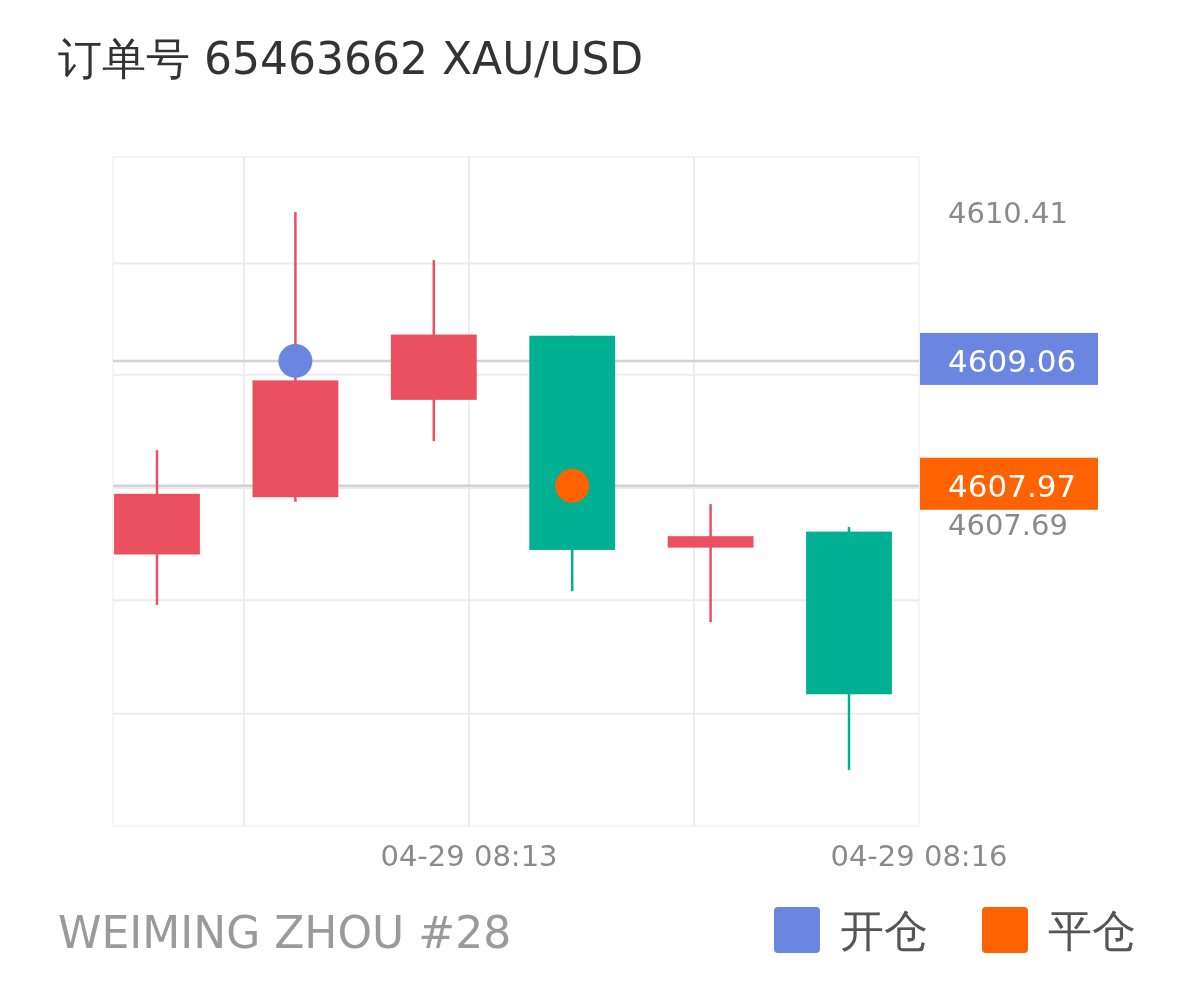 This screenshot has width=1198, height=990. Describe the element at coordinates (1092, 930) in the screenshot. I see `legend-label: 平仓` at that location.